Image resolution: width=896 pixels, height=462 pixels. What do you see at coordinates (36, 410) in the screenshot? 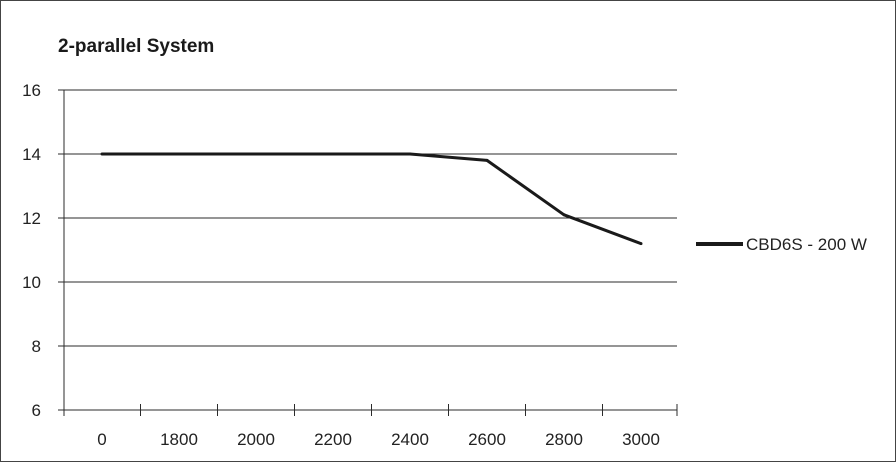
I see `y-tick-label: 6` at bounding box center [36, 410].